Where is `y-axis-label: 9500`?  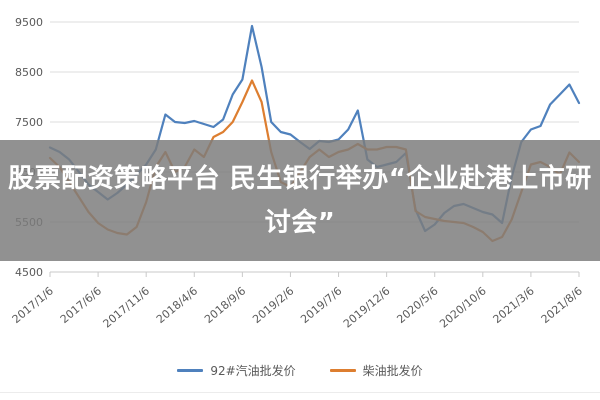
y-axis-label: 9500 is located at coordinates (29, 22).